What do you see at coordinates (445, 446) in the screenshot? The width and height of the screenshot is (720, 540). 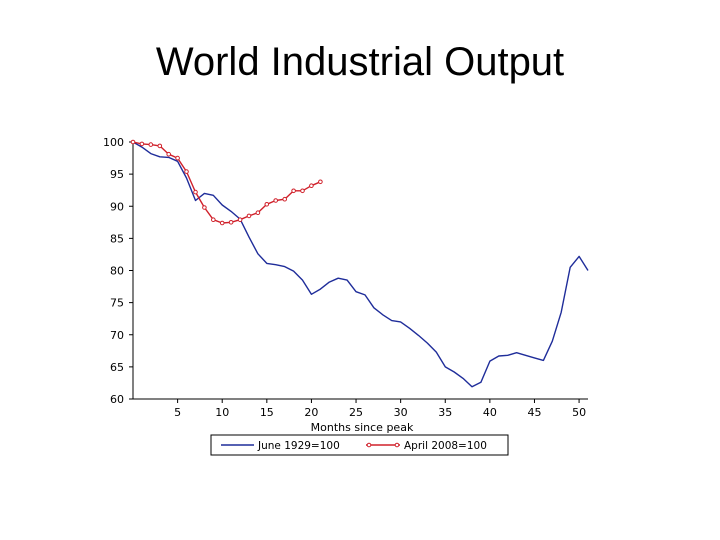 I see `legend-label-april-2008: April 2008=100` at bounding box center [445, 446].